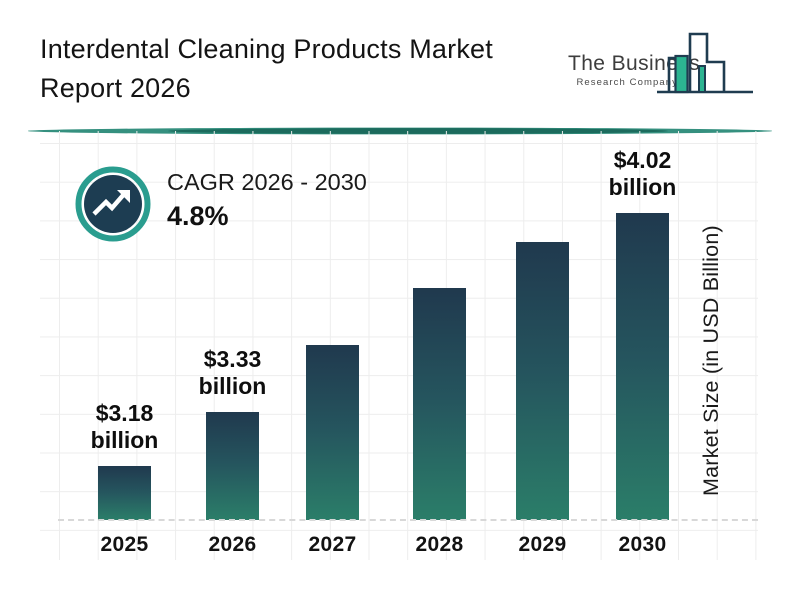 The width and height of the screenshot is (800, 600). Describe the element at coordinates (634, 63) in the screenshot. I see `logo-name: The Business` at that location.